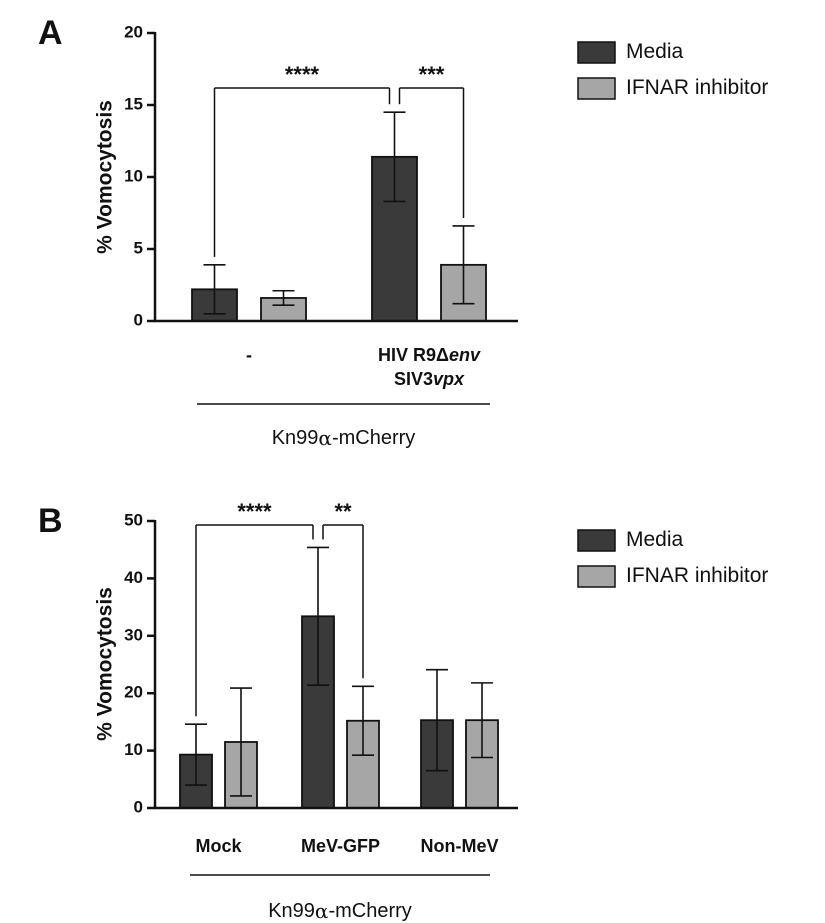 This screenshot has width=825, height=923. I want to click on category-label-part: -, so click(249, 355).